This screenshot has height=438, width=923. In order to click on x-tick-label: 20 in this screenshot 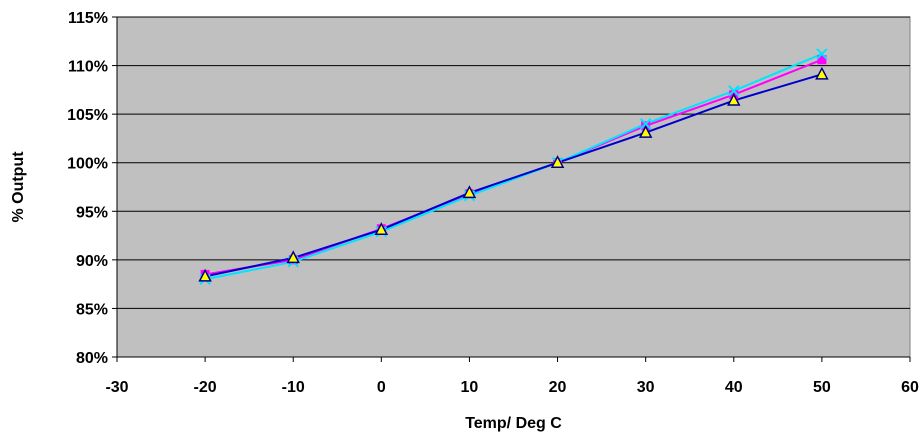, I will do `click(558, 387)`.